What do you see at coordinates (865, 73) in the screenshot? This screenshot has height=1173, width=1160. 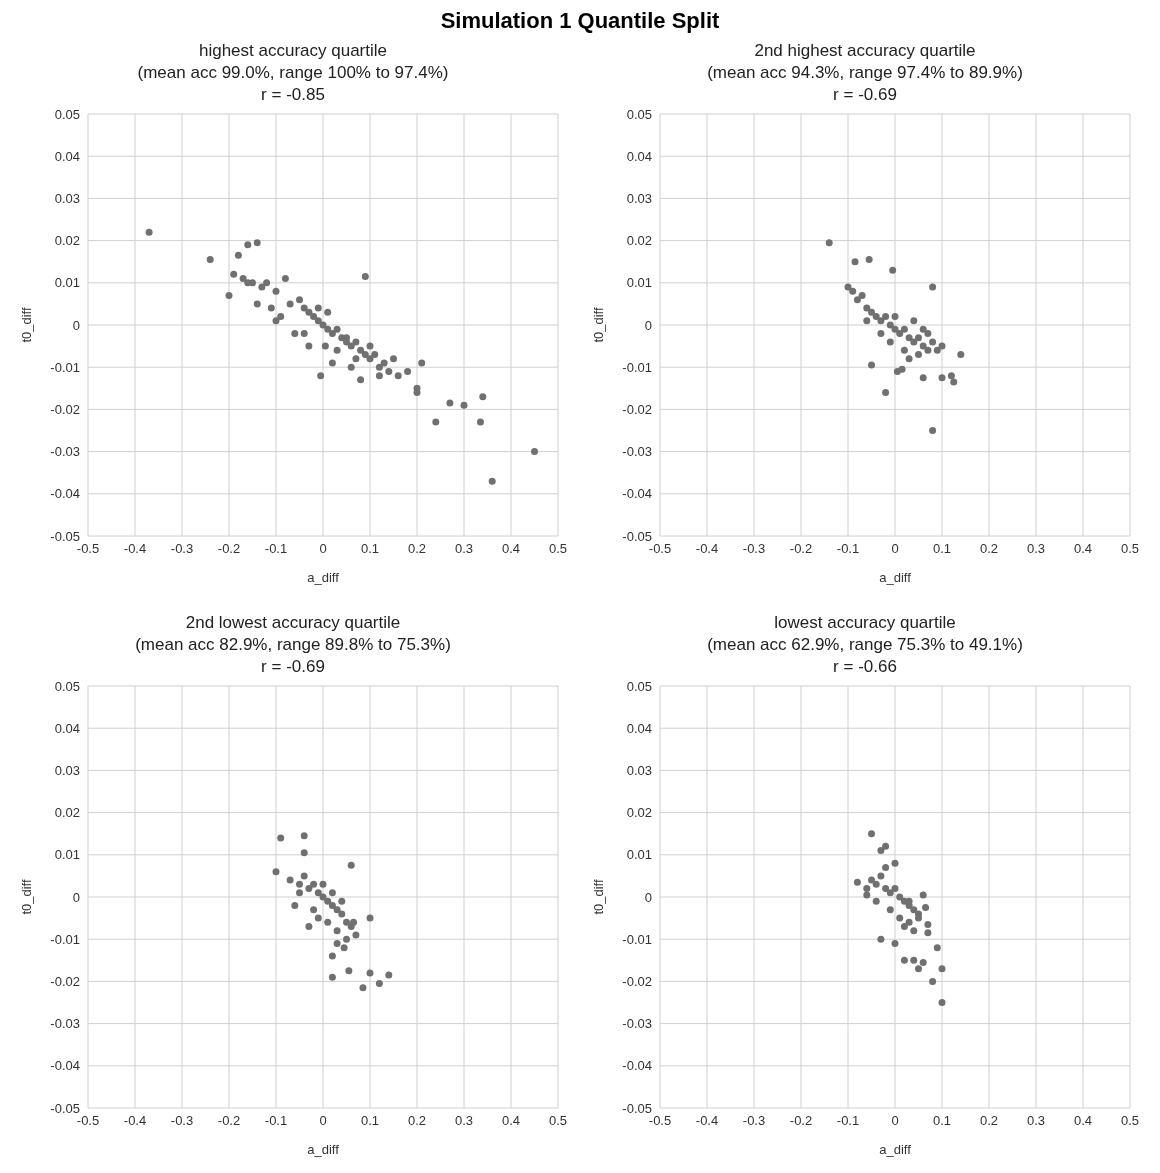 I see `chart-subtitle: (mean acc 94.3%, range 97.4% to 89.9%)` at bounding box center [865, 73].